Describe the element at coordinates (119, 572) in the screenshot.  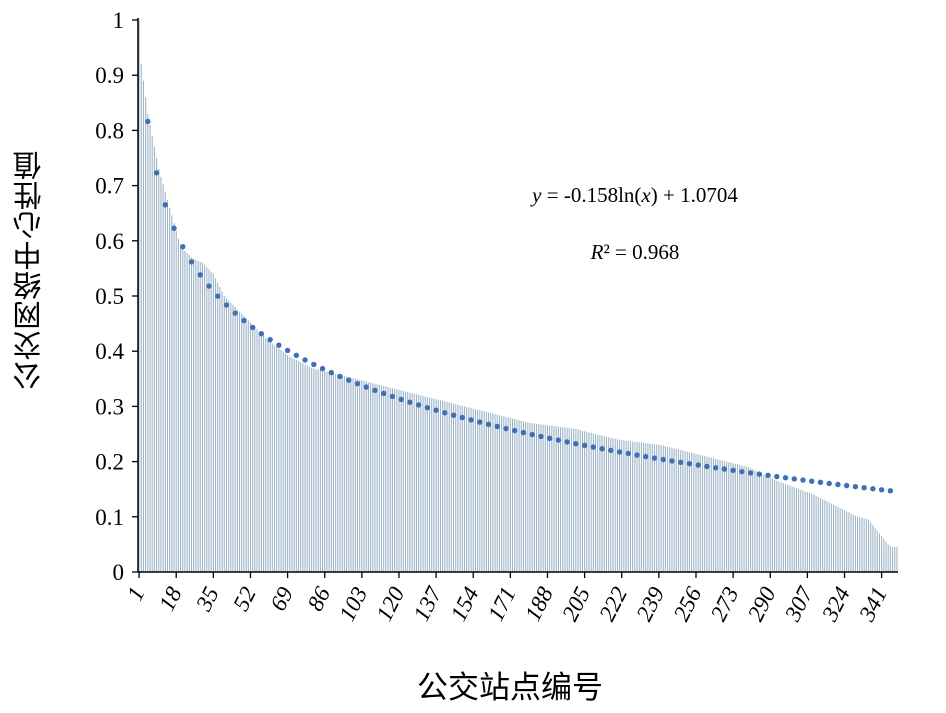
I see `y-tick-label: 0` at that location.